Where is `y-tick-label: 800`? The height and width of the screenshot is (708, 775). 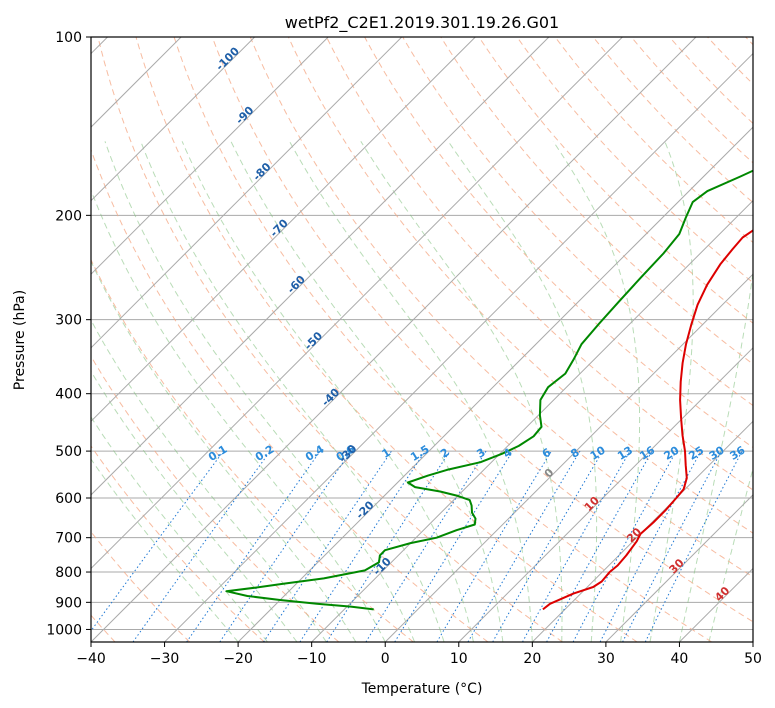 y-tick-label: 800 is located at coordinates (68, 573).